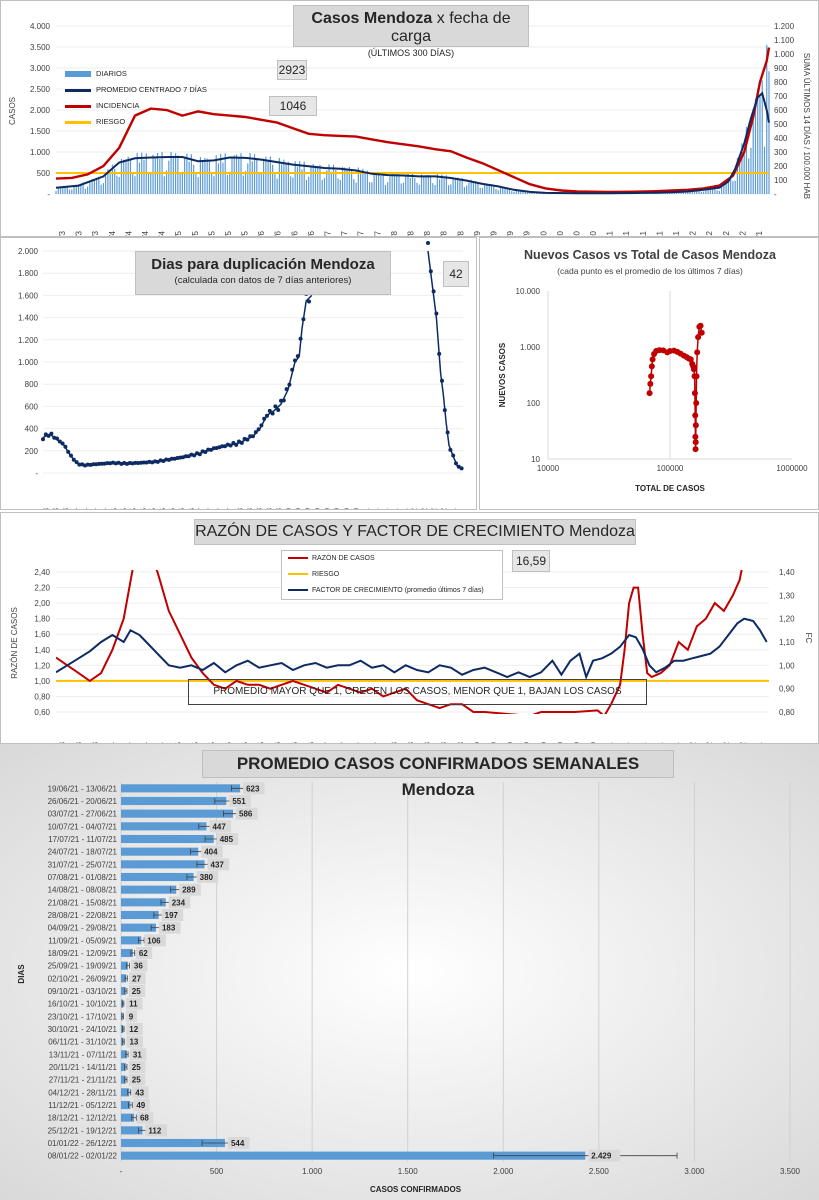 The width and height of the screenshot is (819, 1200). I want to click on casos-x-tick: 20/12, so click(726, 233).